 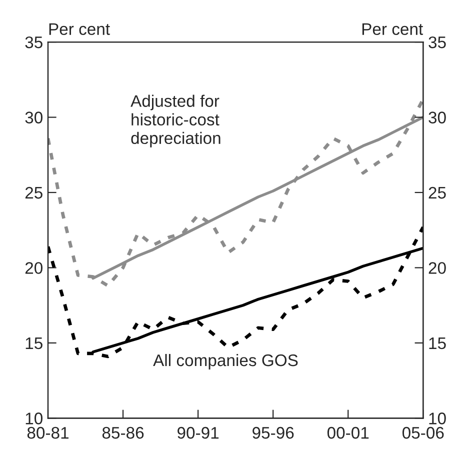 What do you see at coordinates (437, 192) in the screenshot?
I see `y2-tick-label: 25` at bounding box center [437, 192].